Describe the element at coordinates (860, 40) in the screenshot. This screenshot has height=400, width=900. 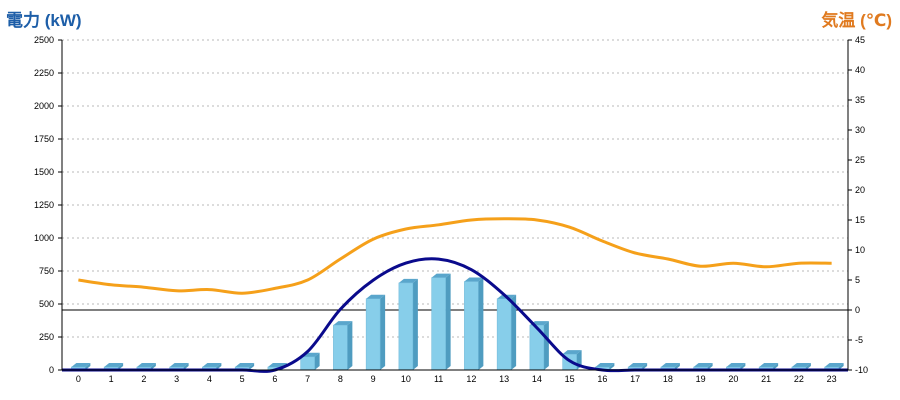
I see `right-tick-label: 45` at that location.